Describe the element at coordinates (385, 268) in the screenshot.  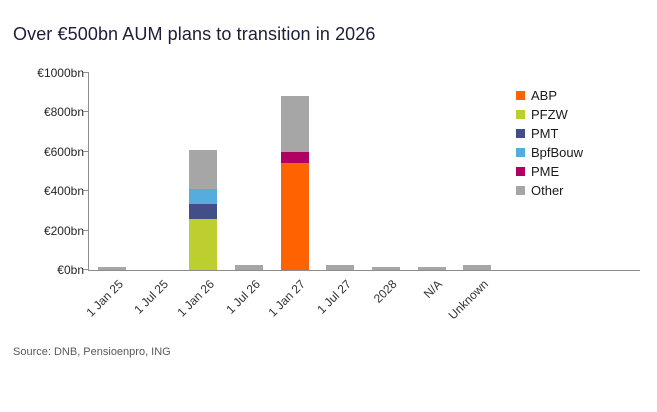
I see `bar-segment-other-2028` at that location.